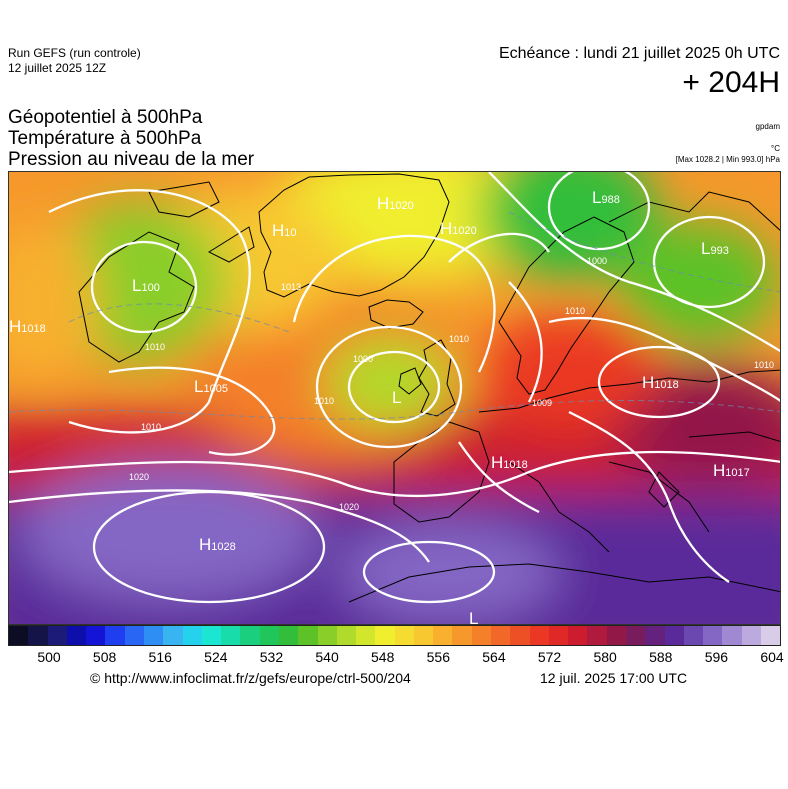 This screenshot has height=789, width=788. What do you see at coordinates (438, 657) in the screenshot?
I see `scale-tick-label: 556` at bounding box center [438, 657].